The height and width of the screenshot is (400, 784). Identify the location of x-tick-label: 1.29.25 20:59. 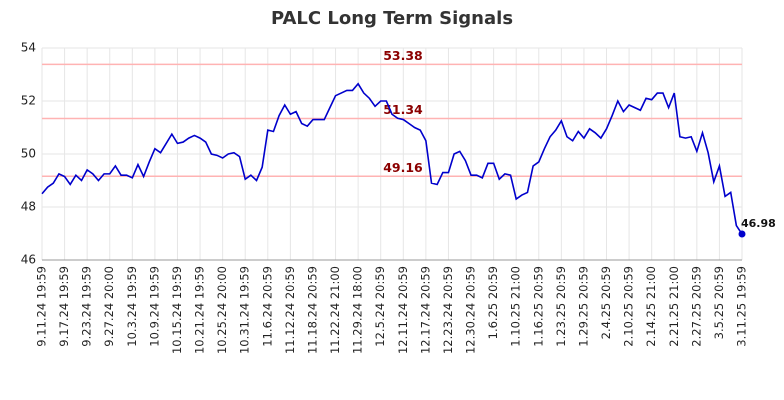
(583, 306).